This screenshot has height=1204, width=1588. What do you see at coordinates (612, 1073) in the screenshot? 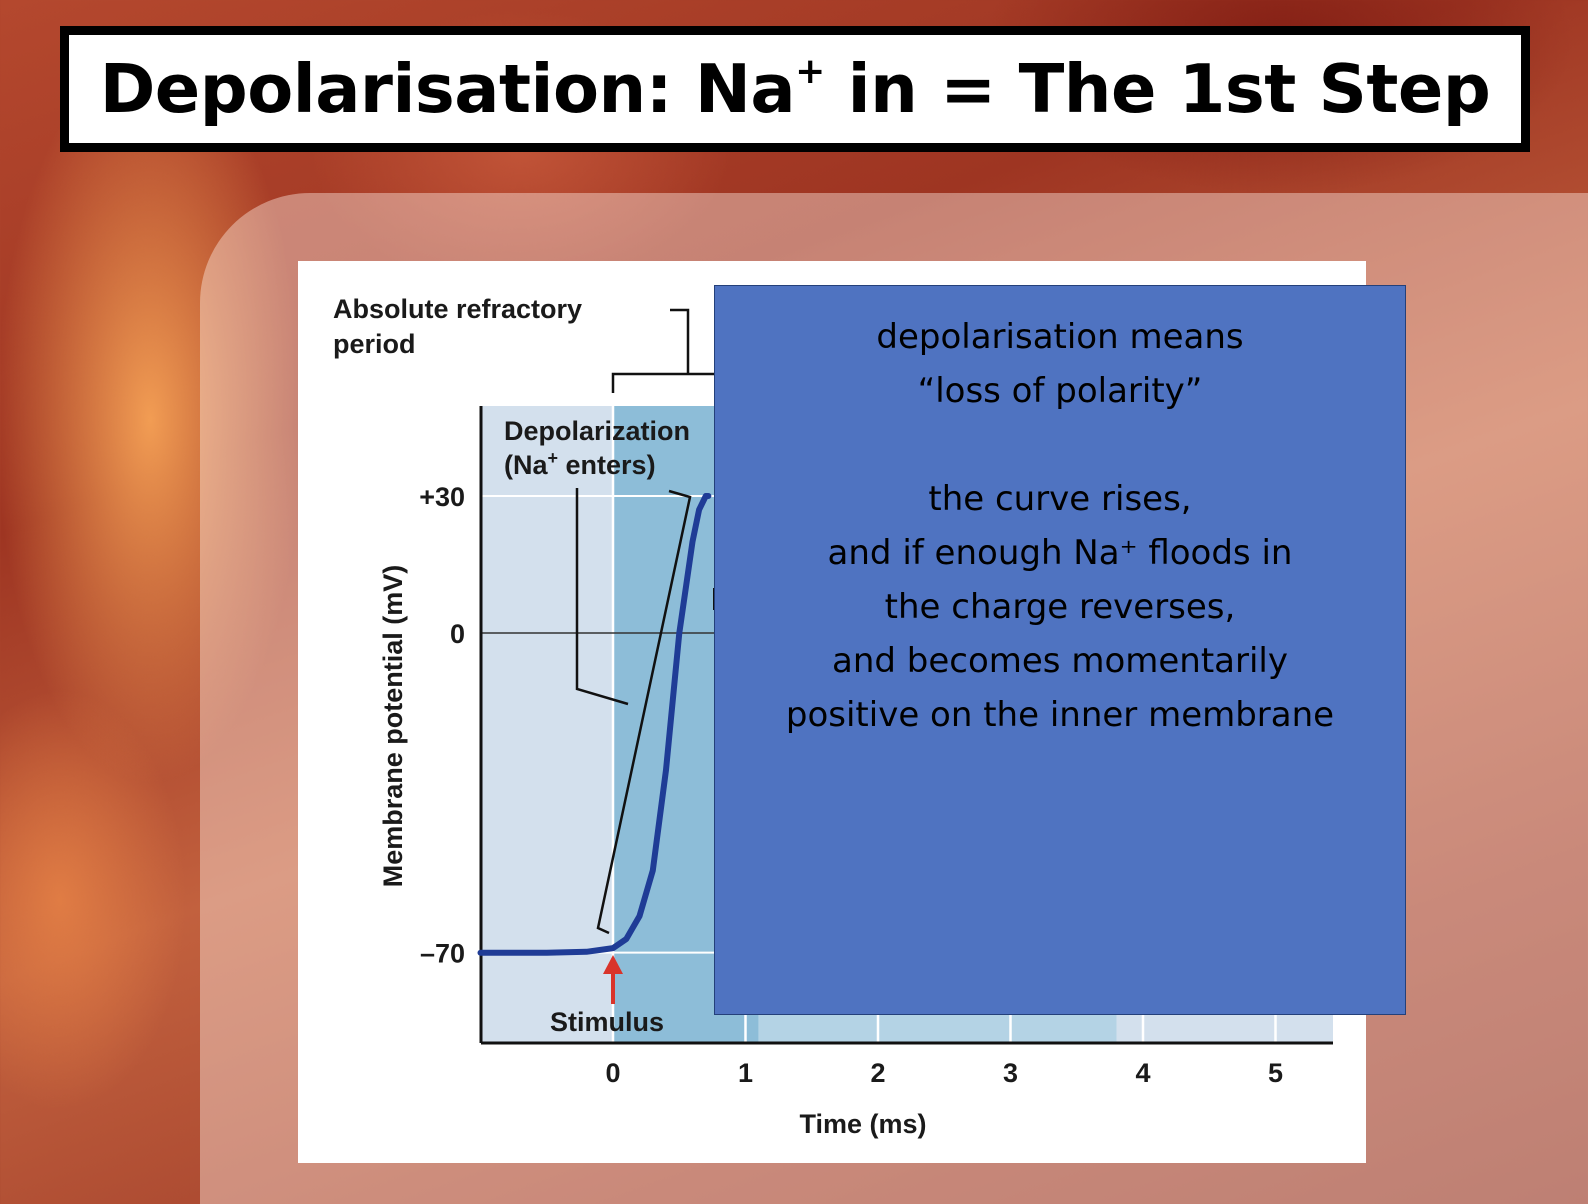
I see `x-tick-label: 0` at bounding box center [612, 1073].